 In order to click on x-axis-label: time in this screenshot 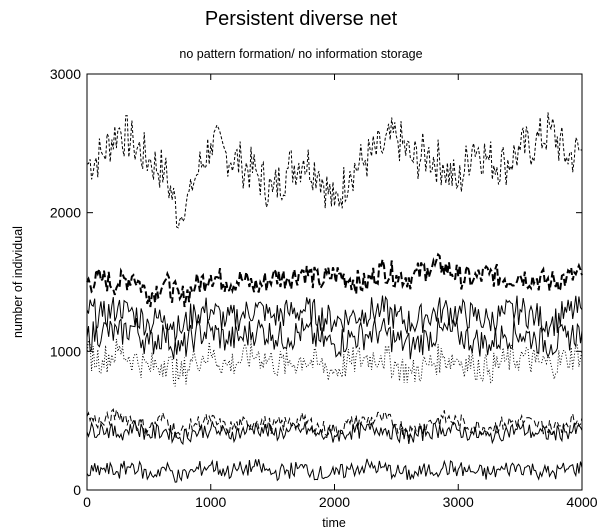, I will do `click(334, 523)`.